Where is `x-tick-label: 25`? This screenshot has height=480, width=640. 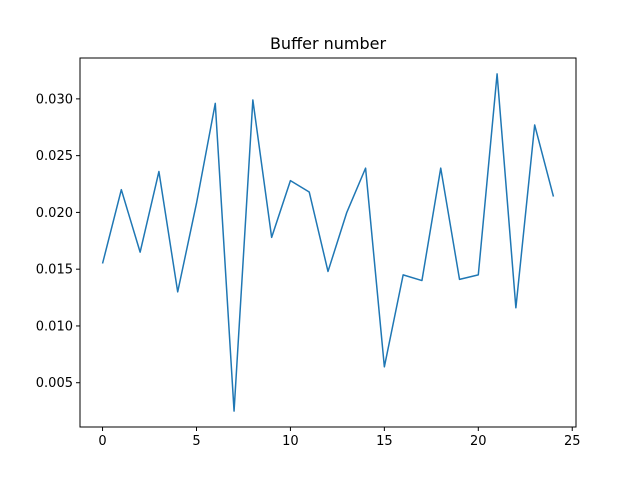 x-tick-label: 25 is located at coordinates (572, 441).